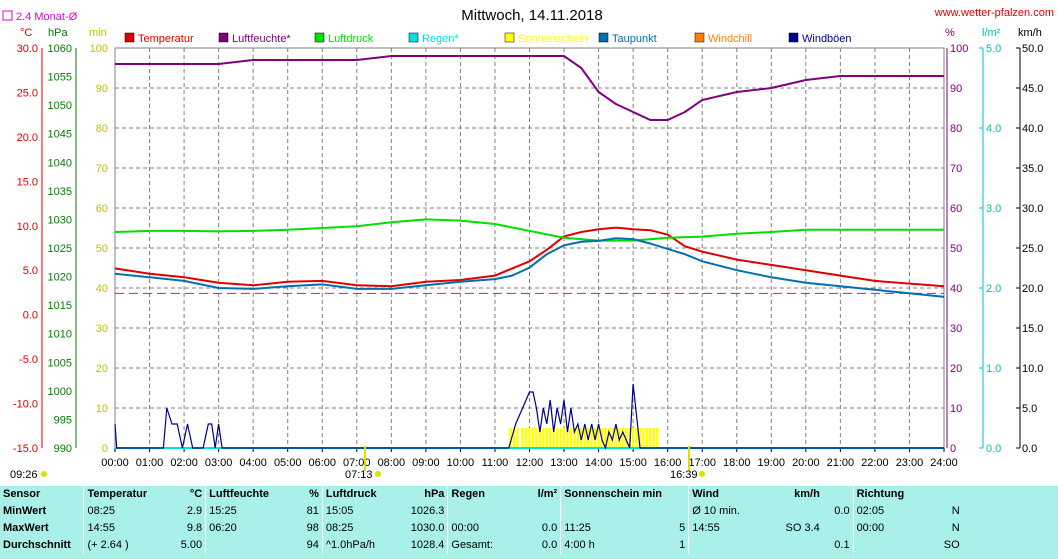 Image resolution: width=1058 pixels, height=559 pixels. I want to click on legend-label: Regen*, so click(440, 39).